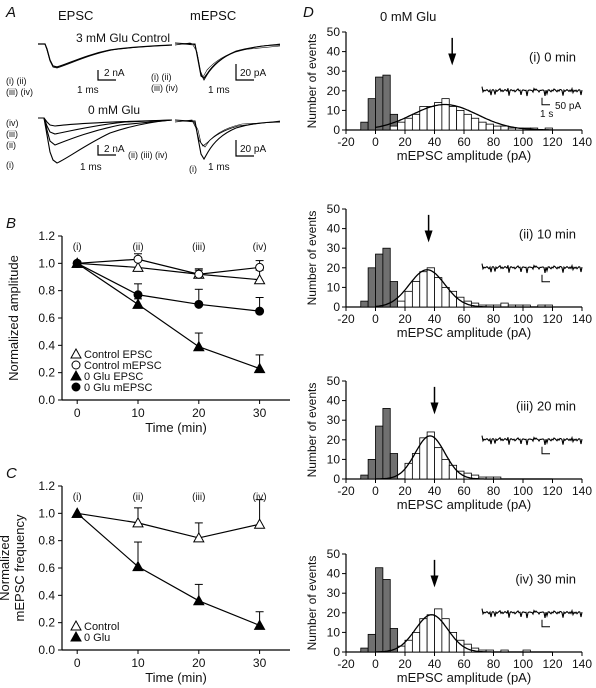 The width and height of the screenshot is (596, 688). Describe the element at coordinates (10, 12) in the screenshot. I see `panel-a-letter: A` at that location.